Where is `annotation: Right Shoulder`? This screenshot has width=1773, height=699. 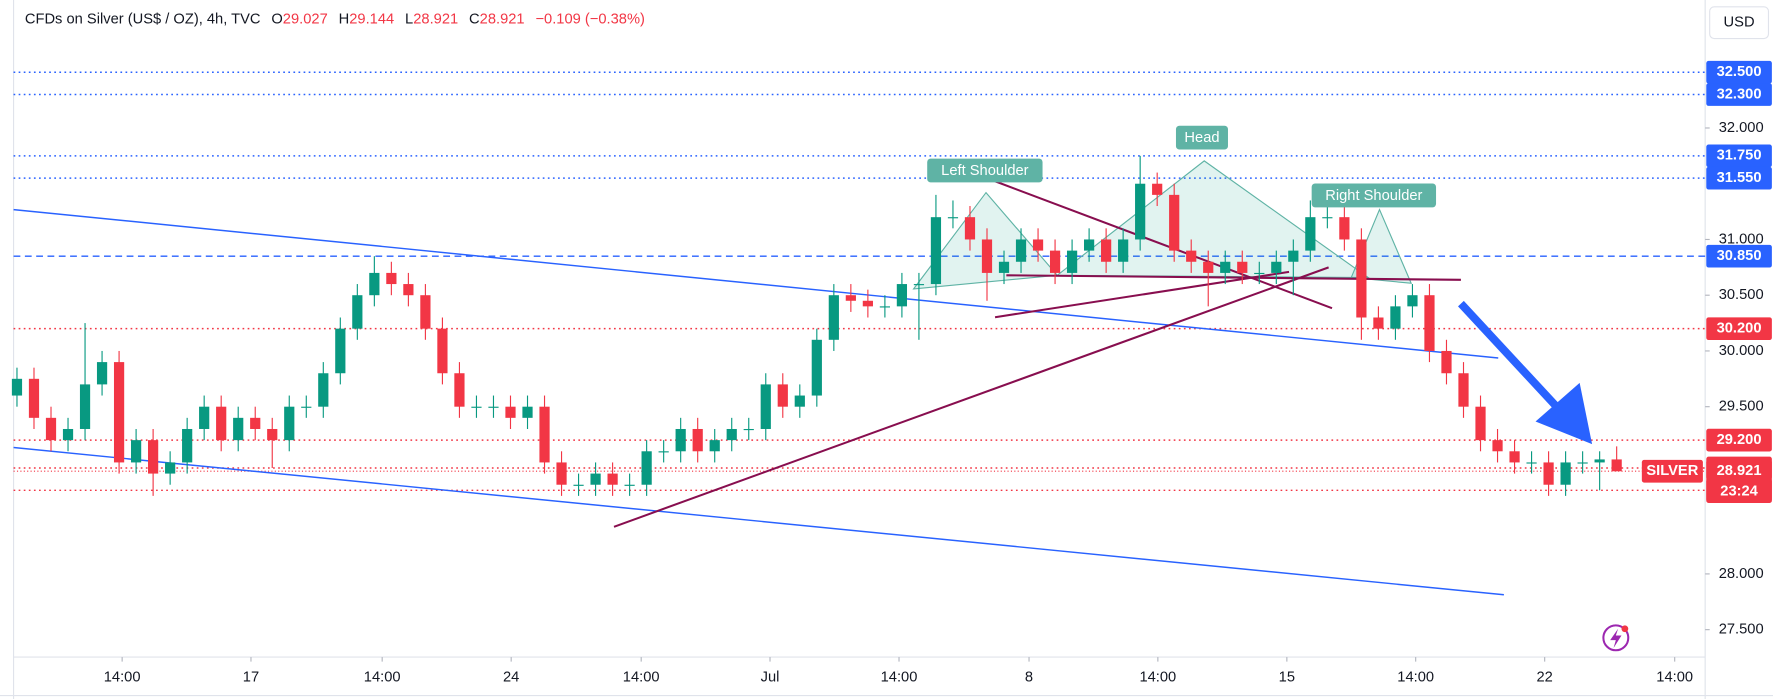
annotation: Right Shoulder is located at coordinates (1374, 195).